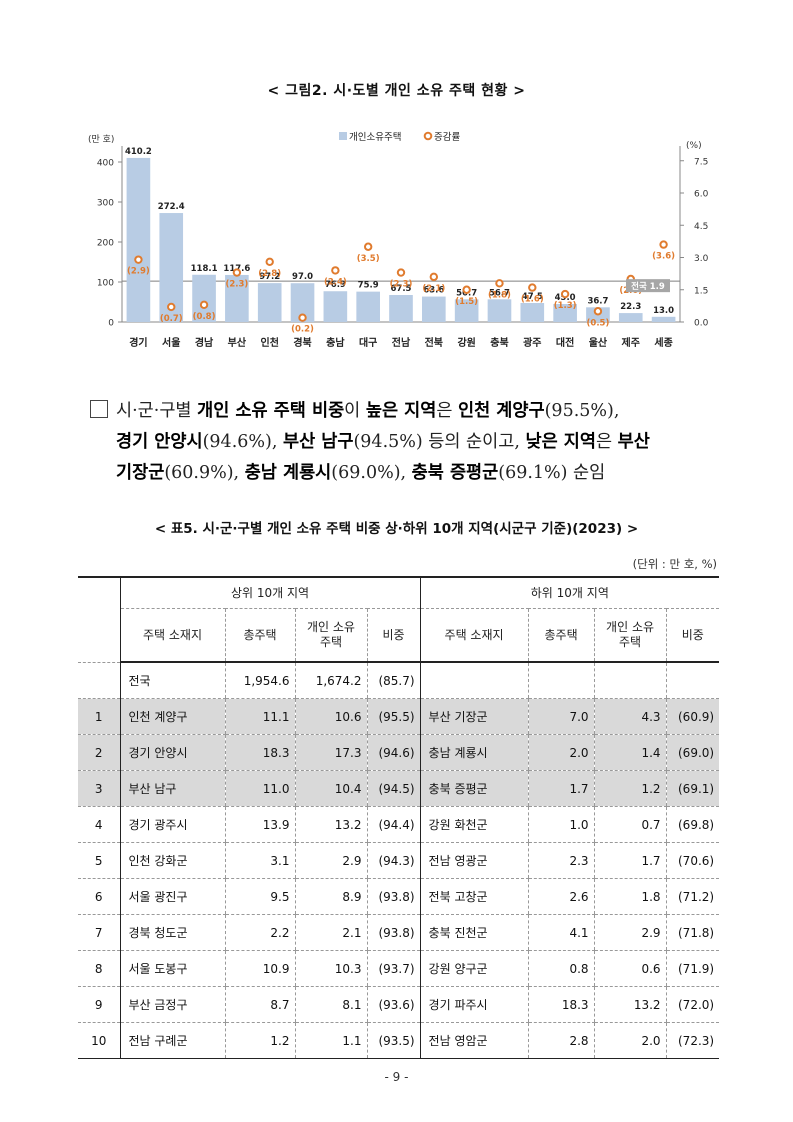  I want to click on x-tick-label: 경기, so click(138, 342).